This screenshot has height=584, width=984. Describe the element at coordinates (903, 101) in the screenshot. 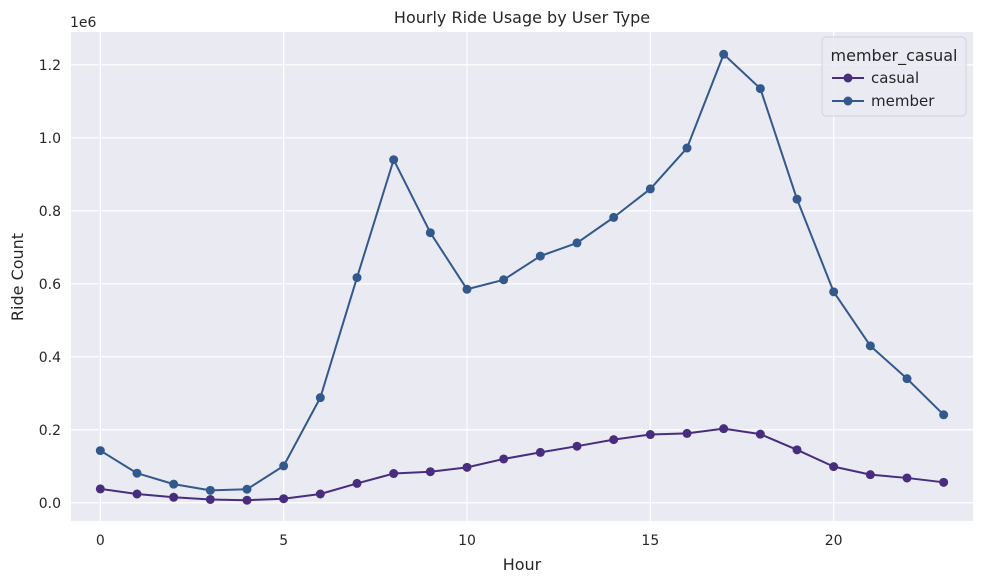

I see `legend-label-member: member` at that location.